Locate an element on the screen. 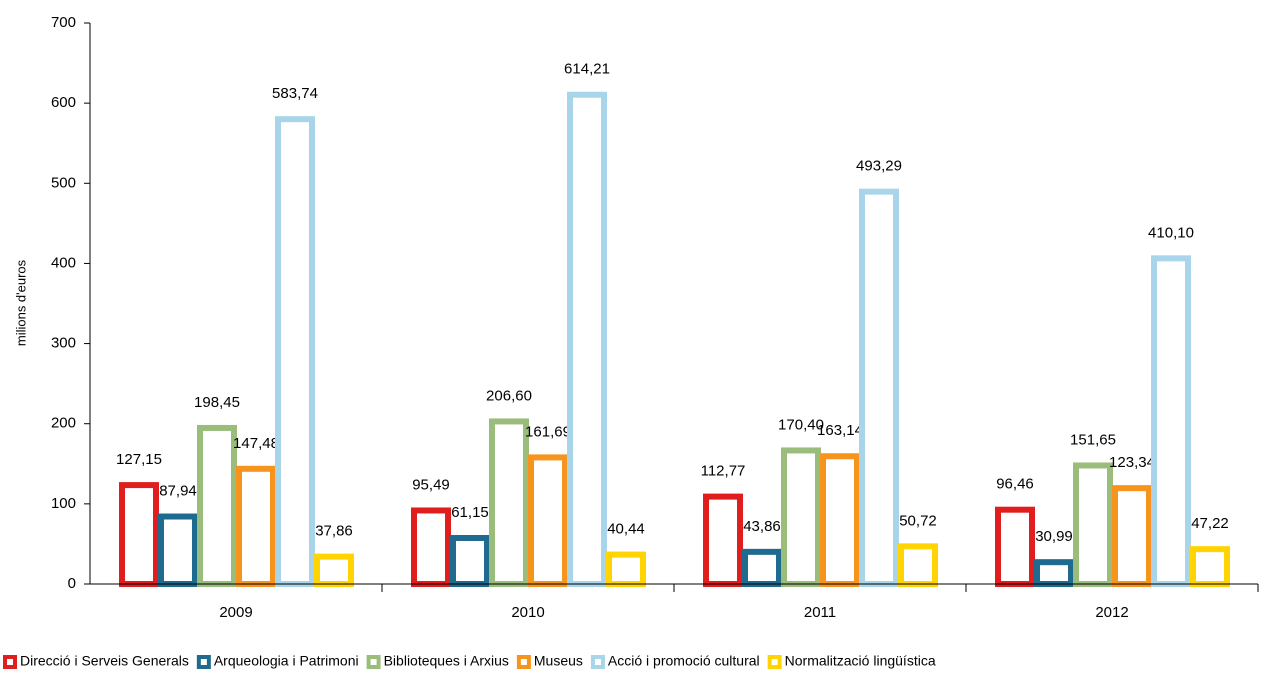 Image resolution: width=1266 pixels, height=679 pixels. value-label: 87,94 is located at coordinates (178, 490).